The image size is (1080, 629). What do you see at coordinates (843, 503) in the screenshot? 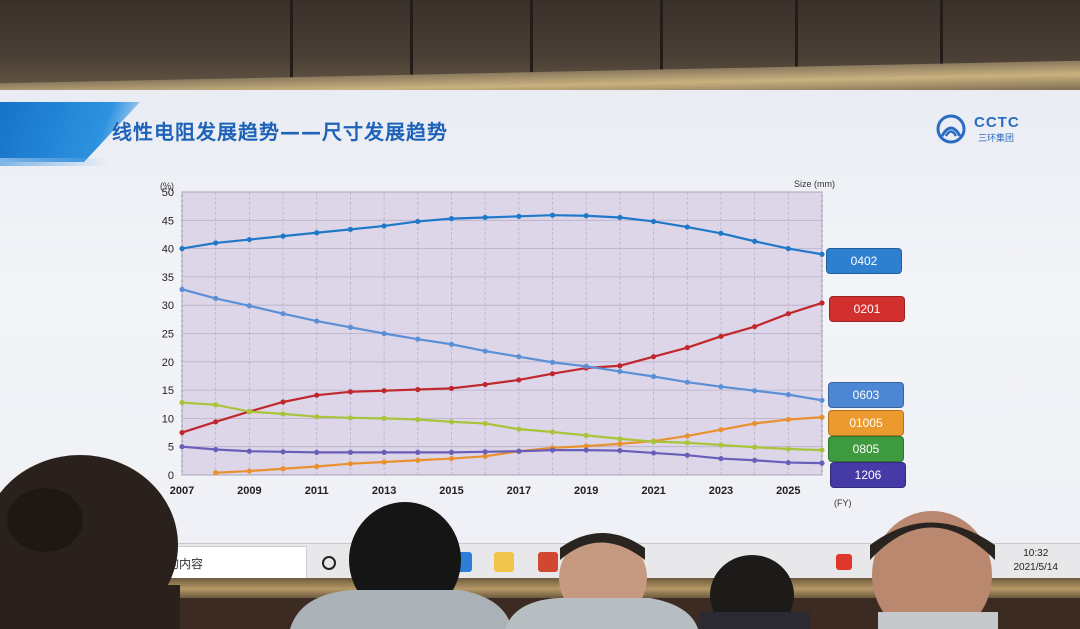
I see `x-unit-label: (FY)` at bounding box center [843, 503].